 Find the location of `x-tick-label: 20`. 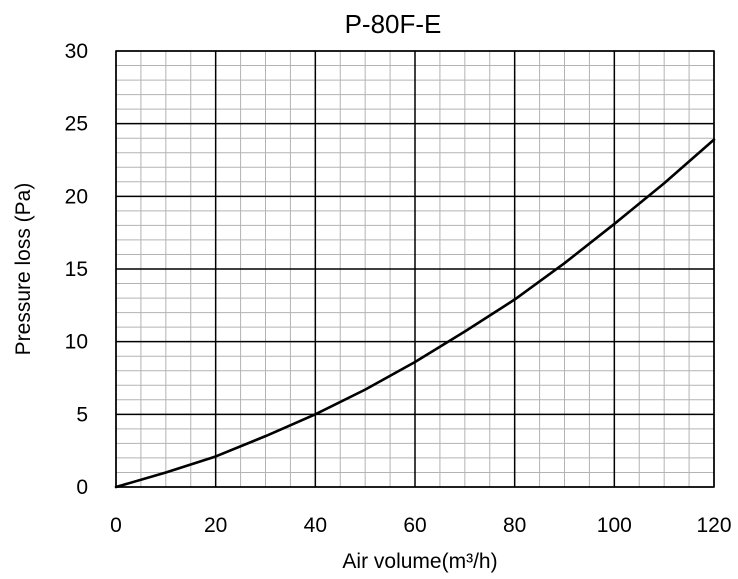

x-tick-label: 20 is located at coordinates (215, 525).